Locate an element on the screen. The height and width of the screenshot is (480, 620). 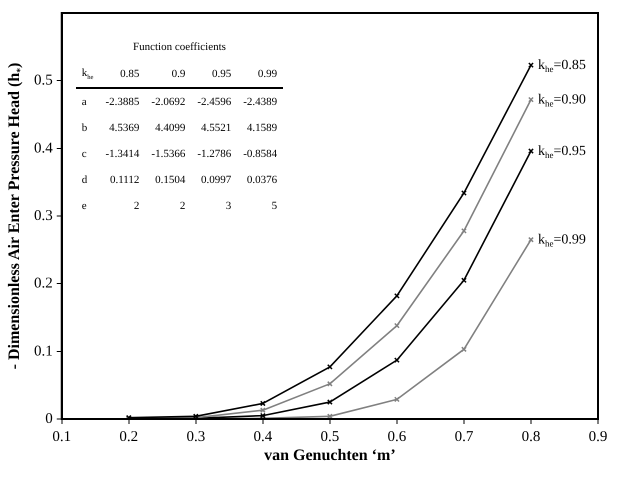
annotation: 0.1504 is located at coordinates (170, 180).